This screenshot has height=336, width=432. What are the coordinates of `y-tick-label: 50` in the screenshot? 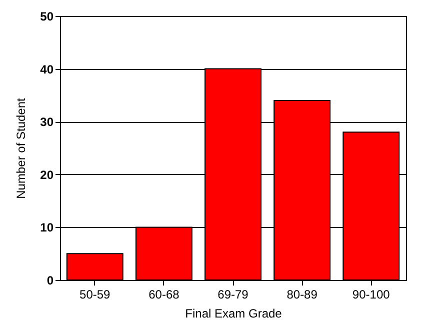 It's located at (47, 17).